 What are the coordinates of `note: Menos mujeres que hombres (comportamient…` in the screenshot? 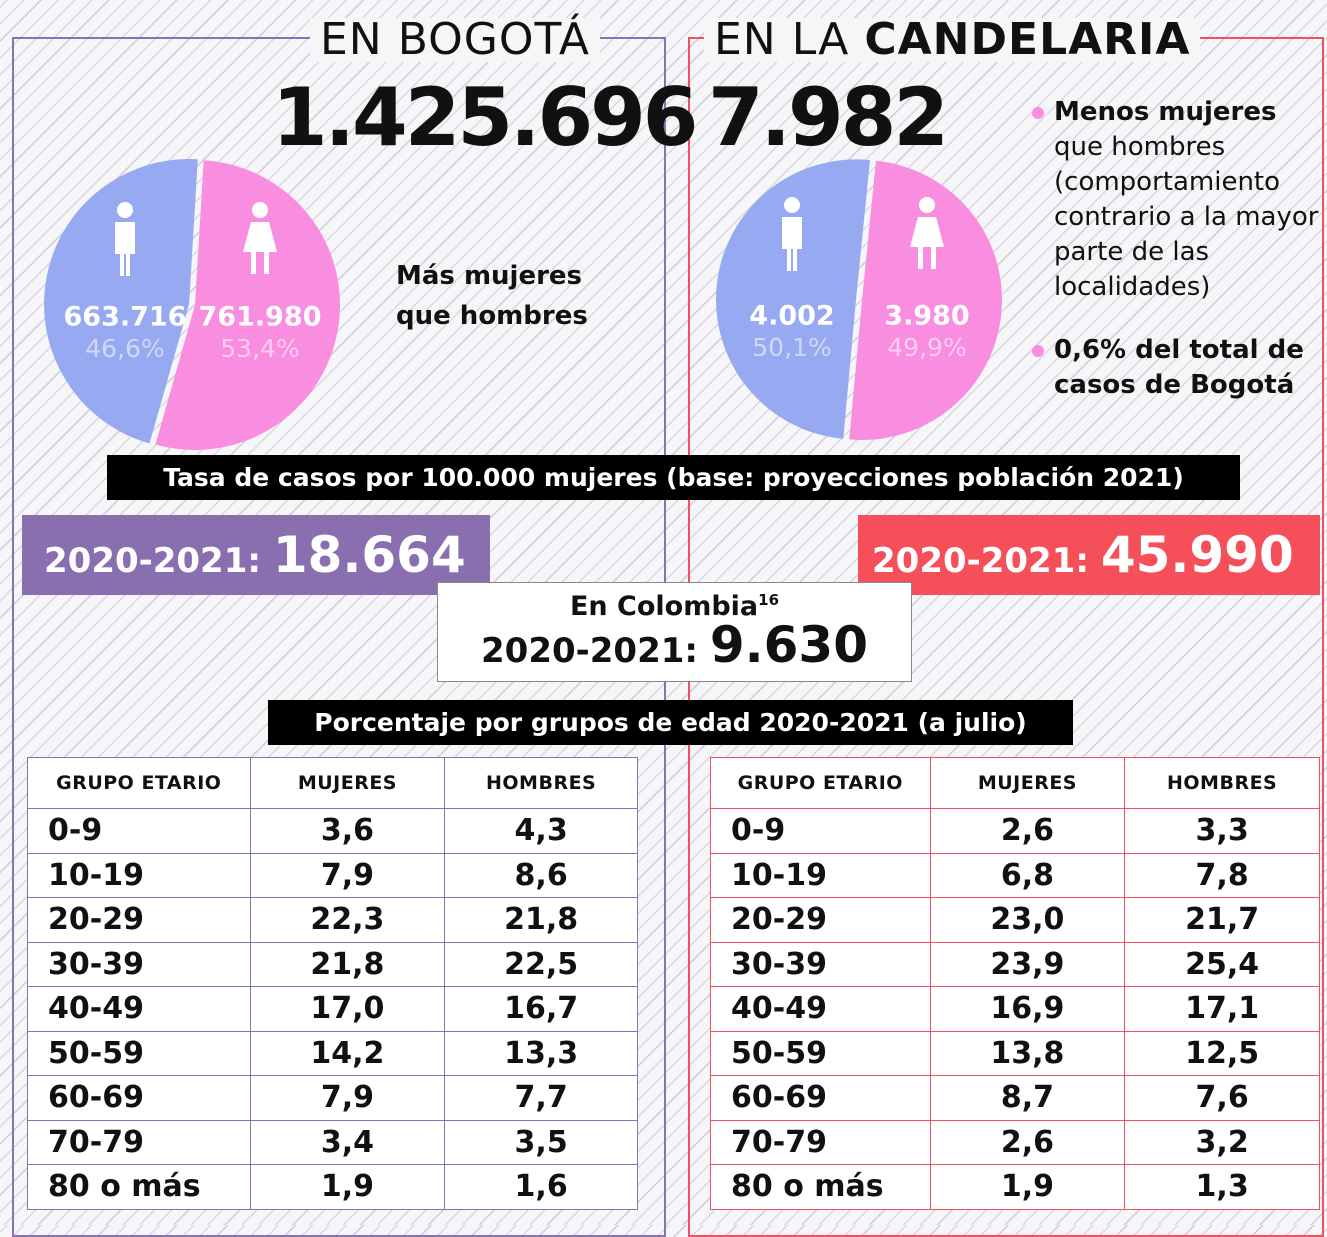 It's located at (1177, 200).